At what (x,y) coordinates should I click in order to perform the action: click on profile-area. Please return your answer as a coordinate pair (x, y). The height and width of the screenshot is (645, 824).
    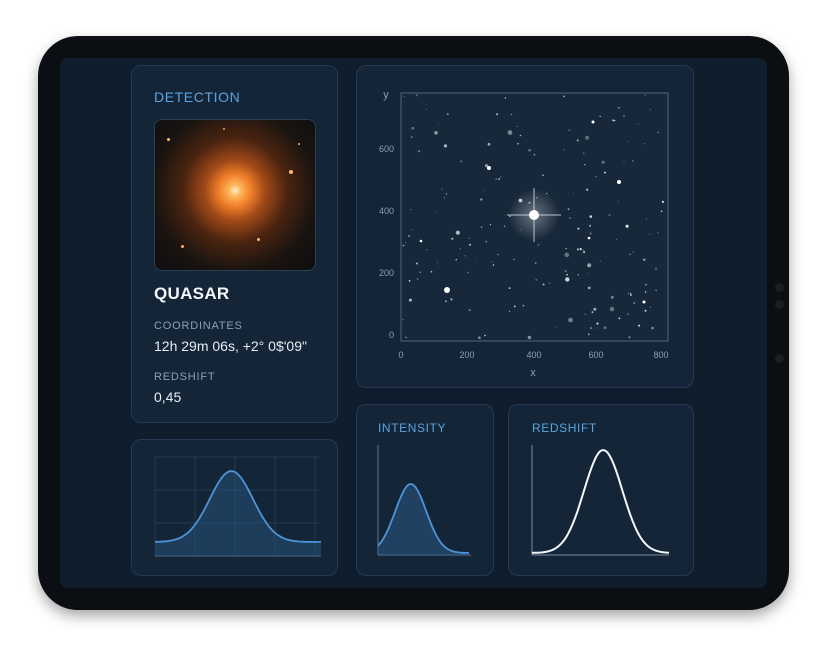
    Looking at the image, I should click on (238, 513).